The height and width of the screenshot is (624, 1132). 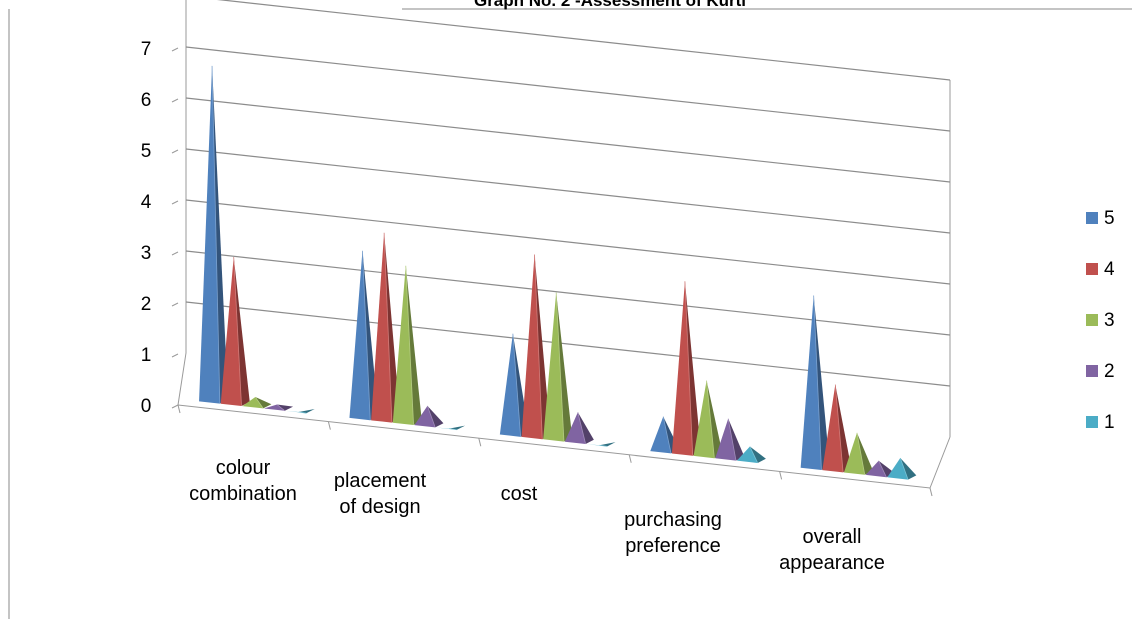 What do you see at coordinates (1109, 422) in the screenshot?
I see `legend-label: 1` at bounding box center [1109, 422].